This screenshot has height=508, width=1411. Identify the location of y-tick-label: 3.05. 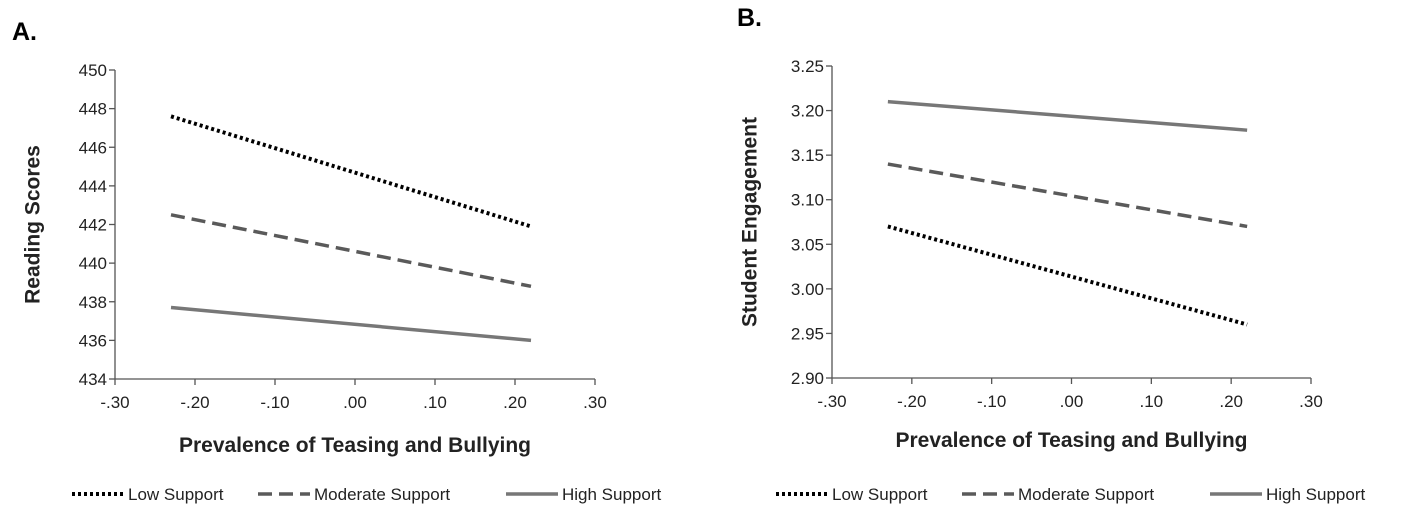
(807, 244).